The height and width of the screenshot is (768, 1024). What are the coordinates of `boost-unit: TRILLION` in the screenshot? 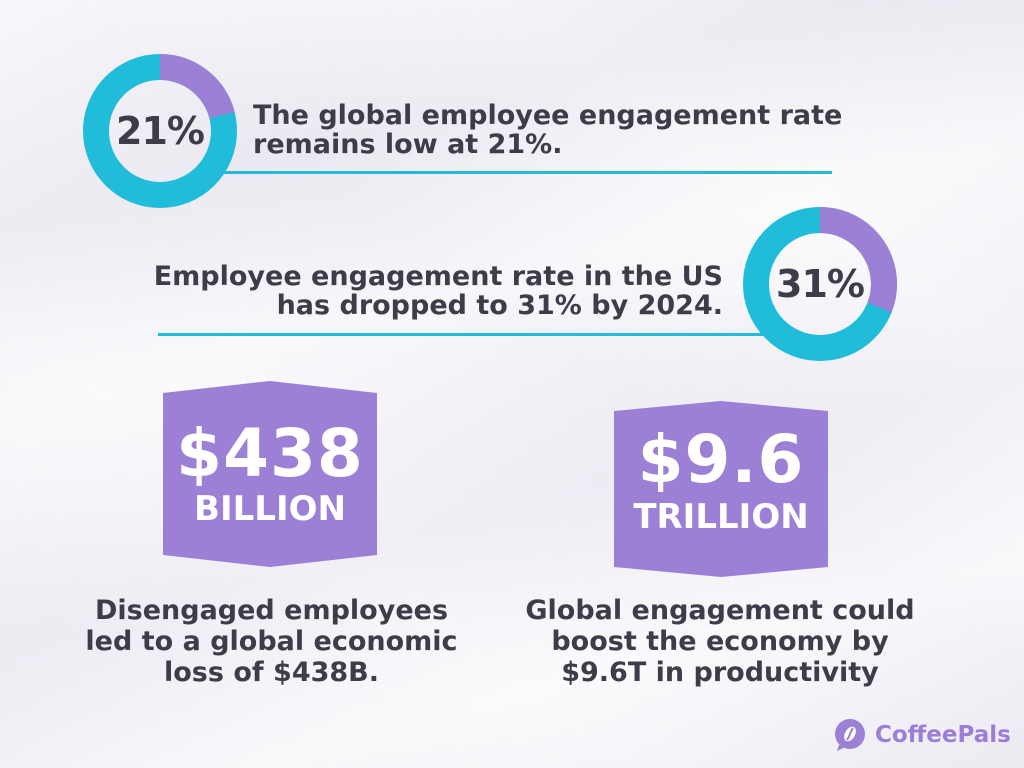 It's located at (721, 517).